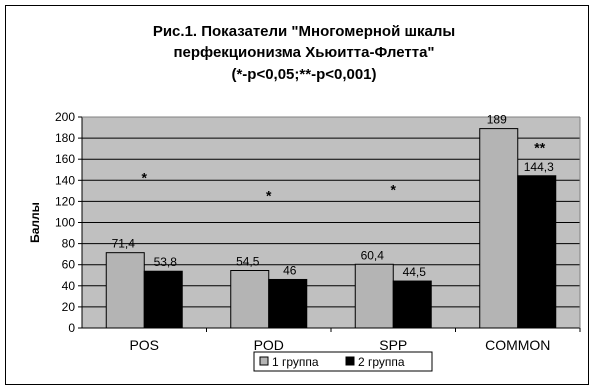 This screenshot has height=392, width=596. I want to click on significance-marks: ** ***, so click(344, 172).